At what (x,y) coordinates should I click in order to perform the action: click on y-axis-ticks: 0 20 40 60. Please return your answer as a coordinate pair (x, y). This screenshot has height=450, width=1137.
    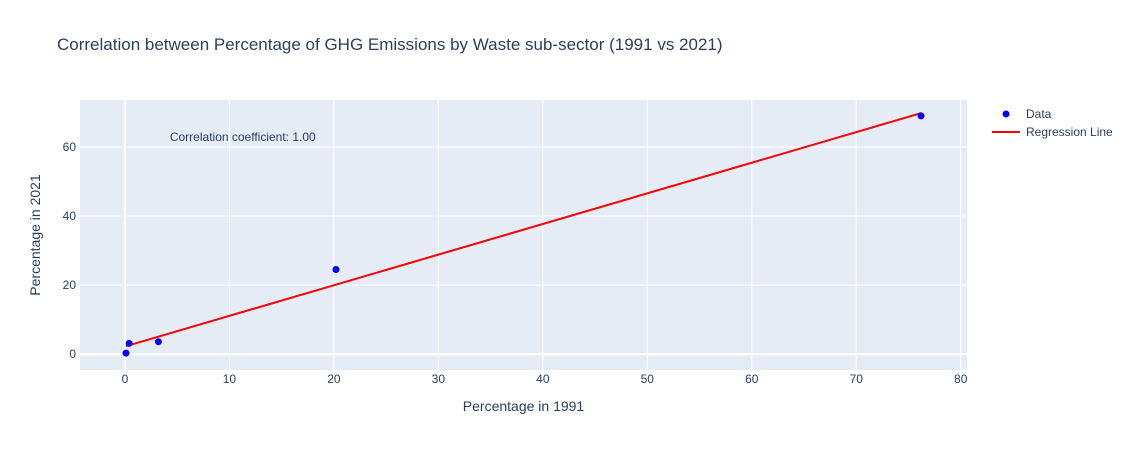
    Looking at the image, I should click on (70, 250).